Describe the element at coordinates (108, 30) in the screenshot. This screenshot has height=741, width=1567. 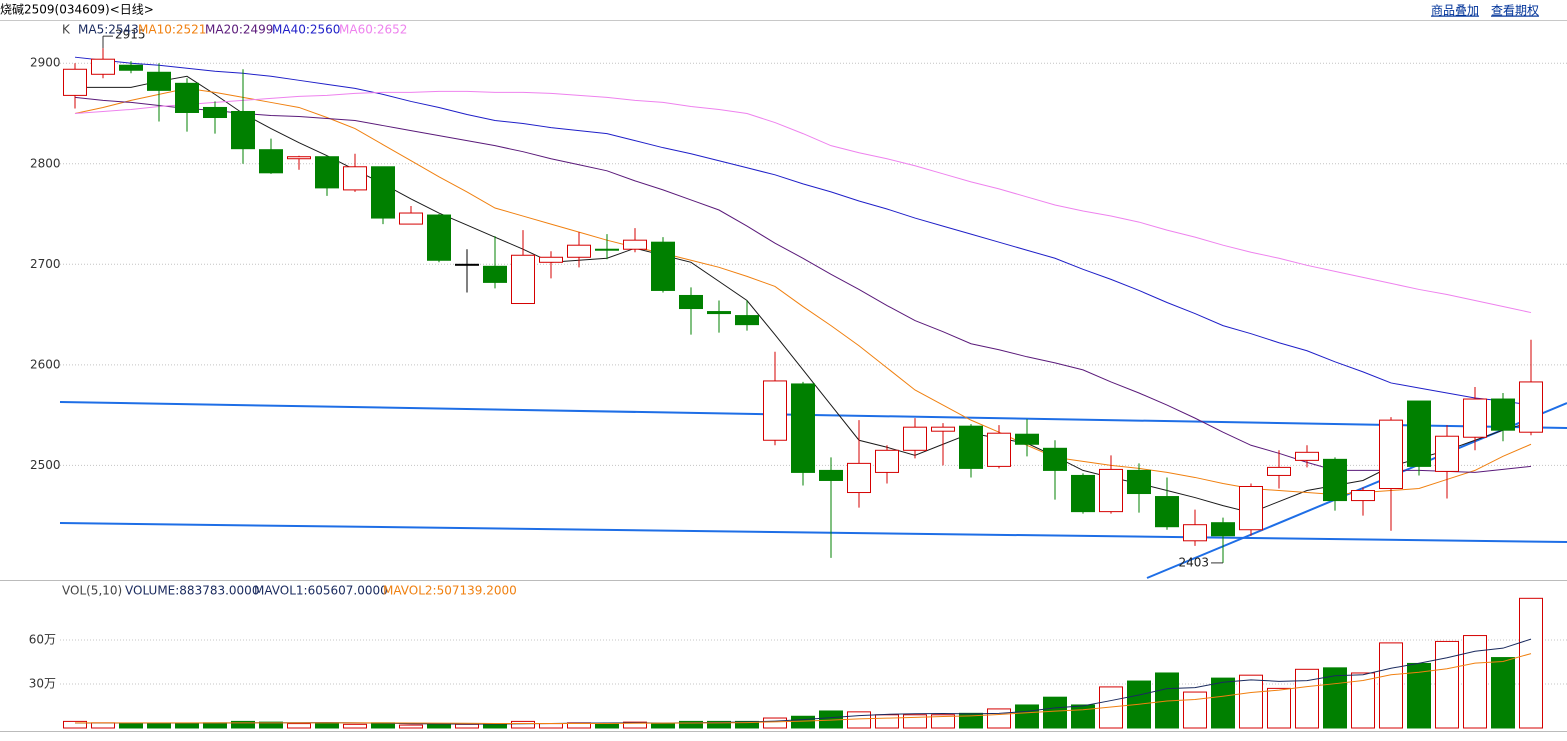
I see `legend-entry: MA5:2543` at that location.